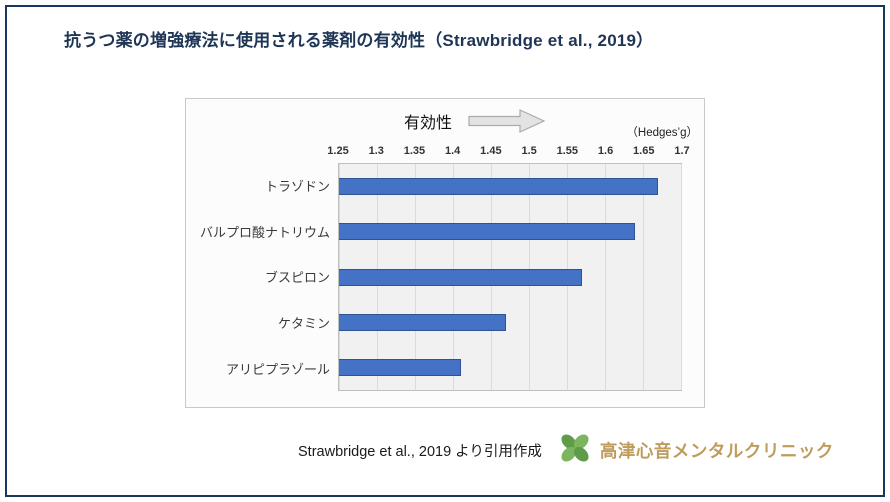 Image resolution: width=890 pixels, height=502 pixels. I want to click on x-tick-label: 1.25, so click(338, 151).